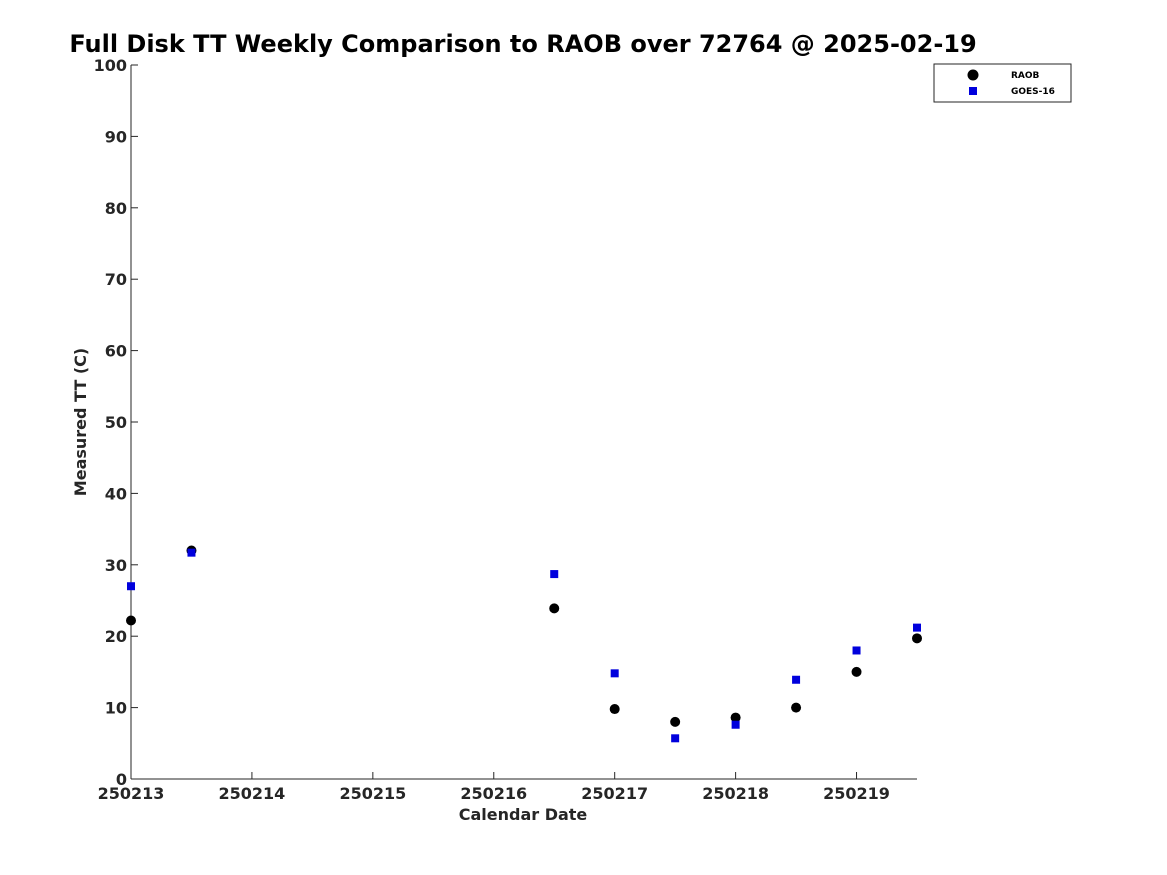 Image resolution: width=1167 pixels, height=875 pixels. What do you see at coordinates (1011, 83) in the screenshot?
I see `legend-items: RAOB GOES-16` at bounding box center [1011, 83].